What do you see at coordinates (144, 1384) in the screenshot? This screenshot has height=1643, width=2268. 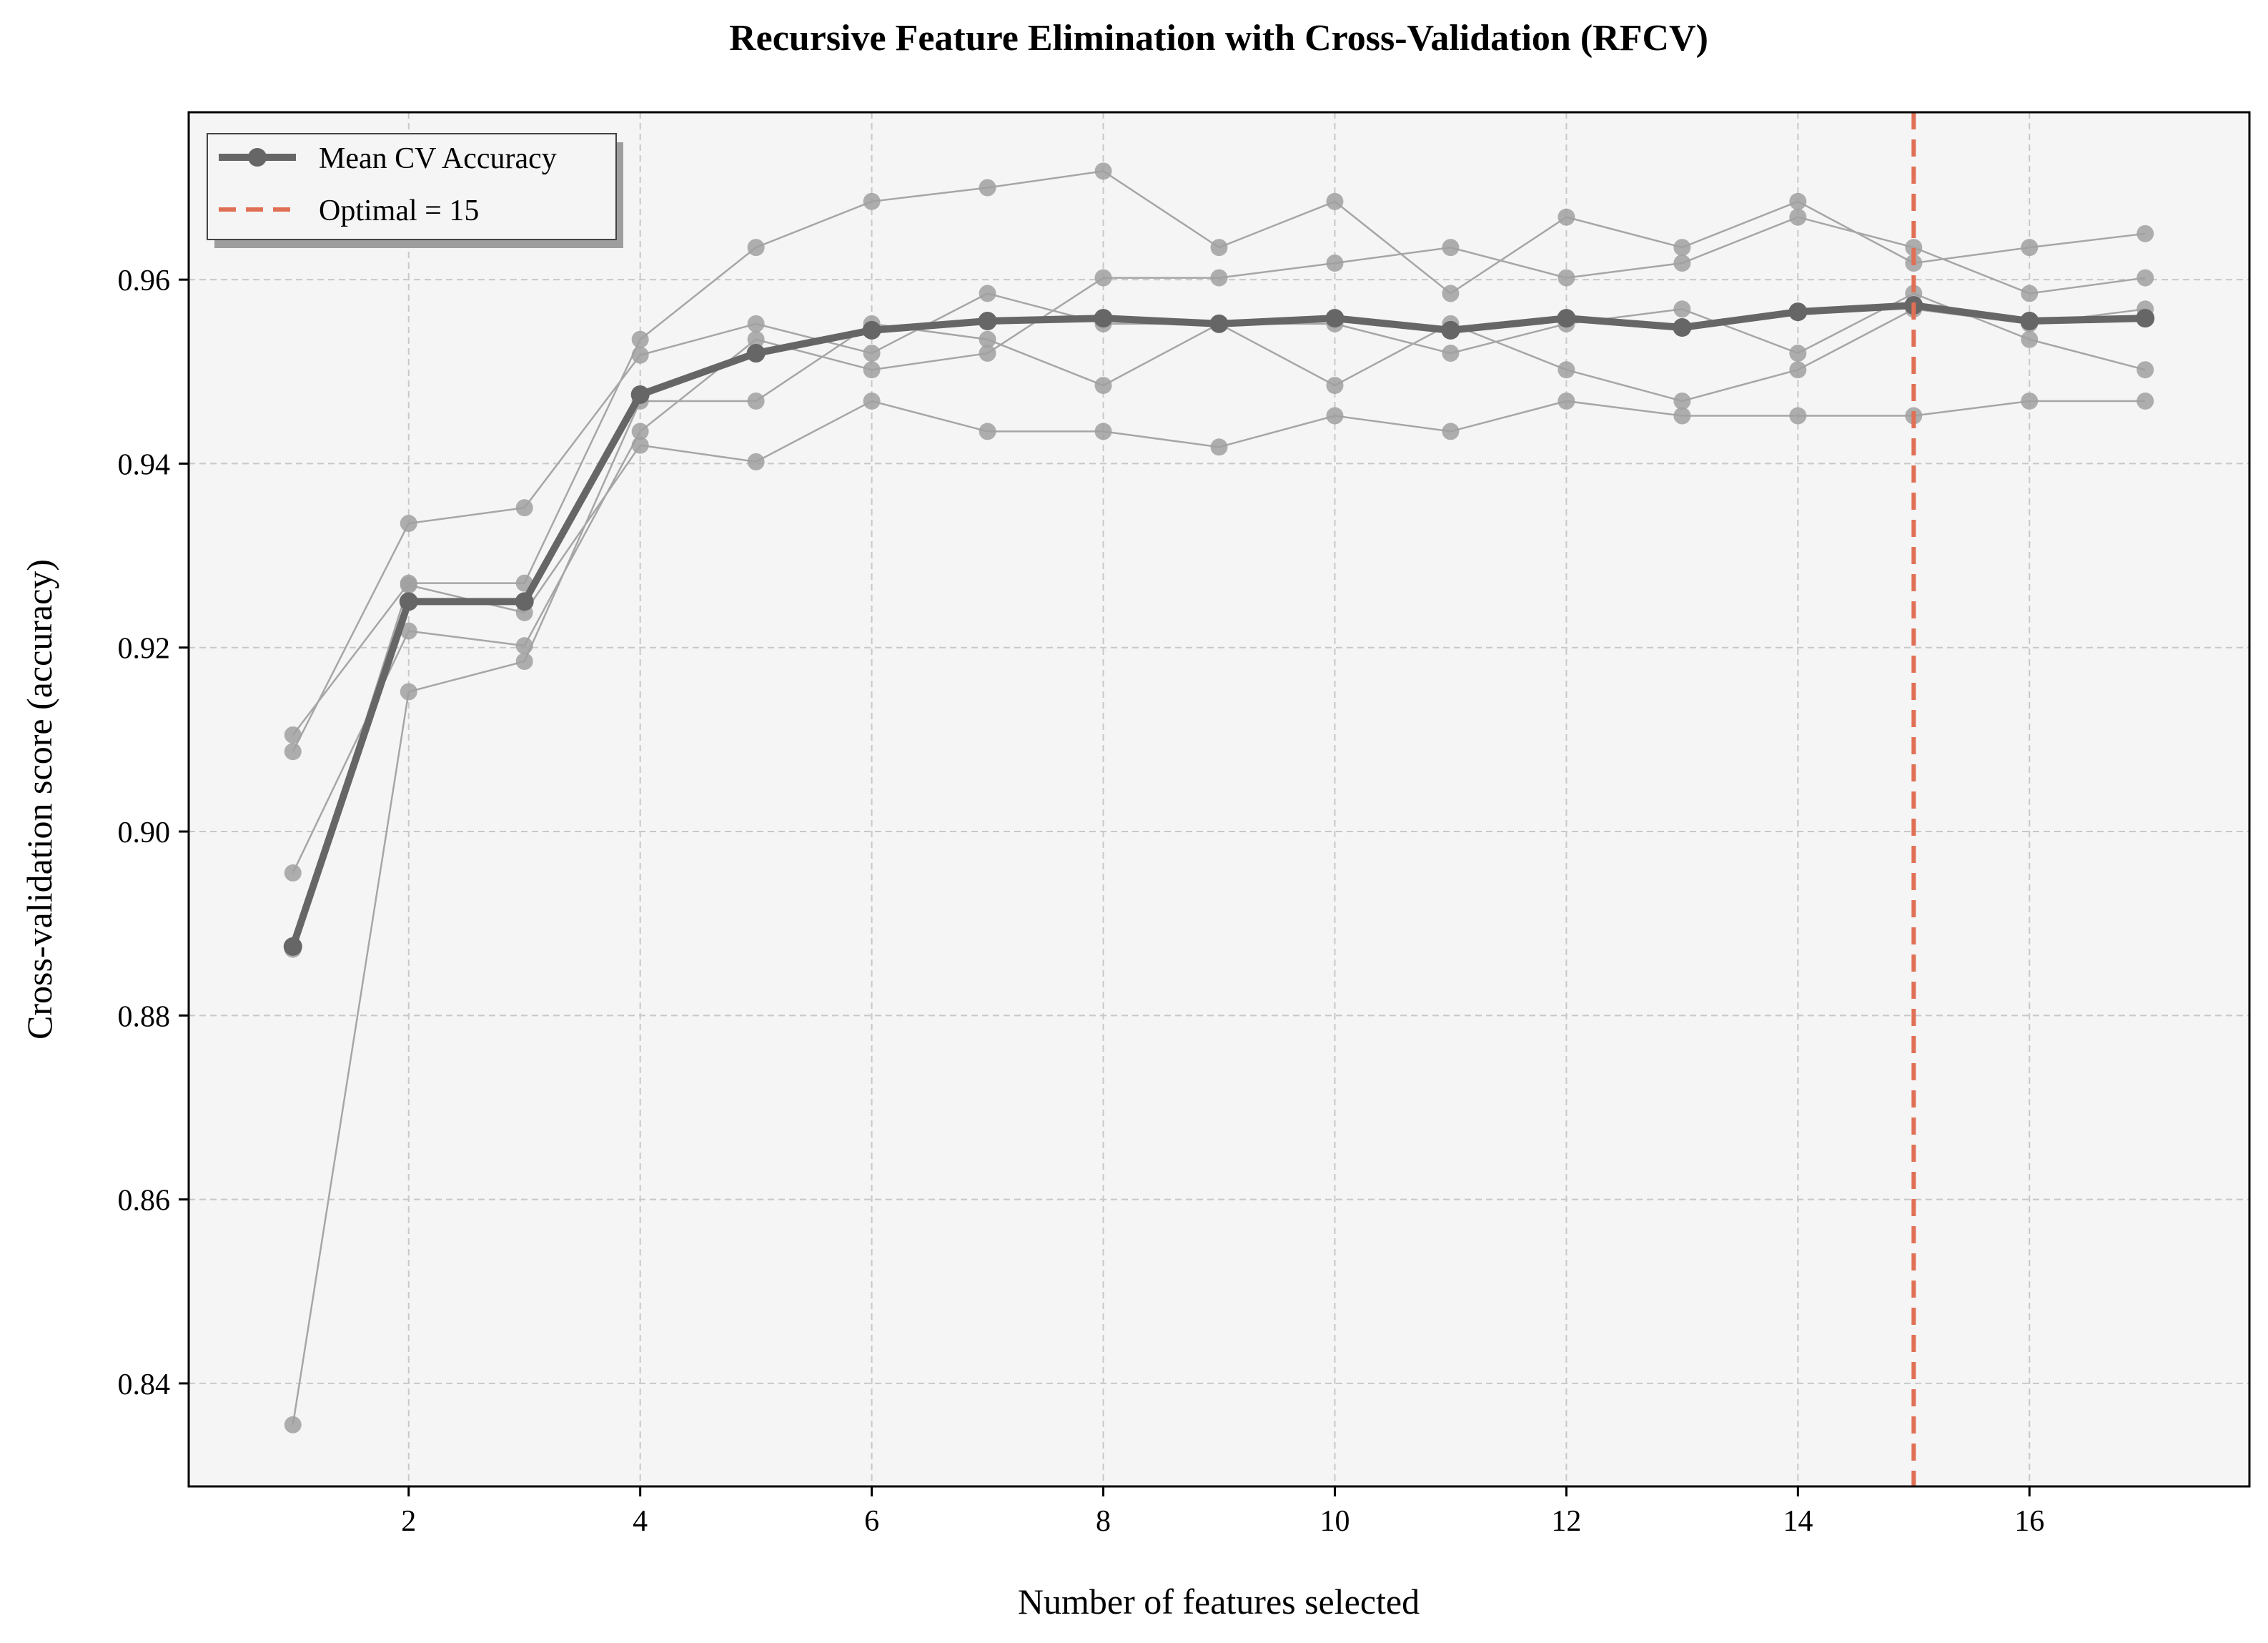 I see `y-tick-label: 0.84` at bounding box center [144, 1384].